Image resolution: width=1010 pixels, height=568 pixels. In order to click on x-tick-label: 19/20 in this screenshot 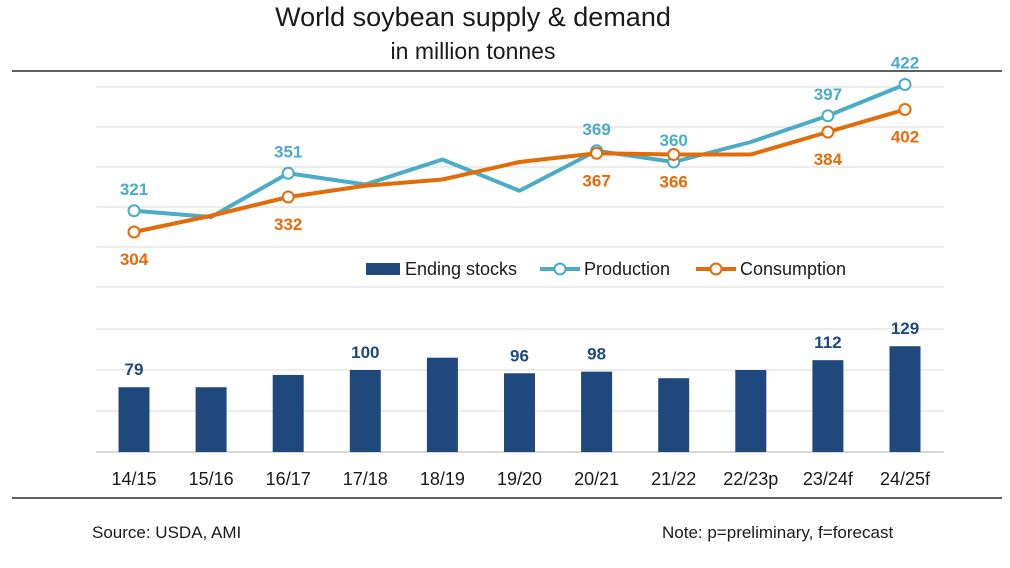, I will do `click(519, 479)`.